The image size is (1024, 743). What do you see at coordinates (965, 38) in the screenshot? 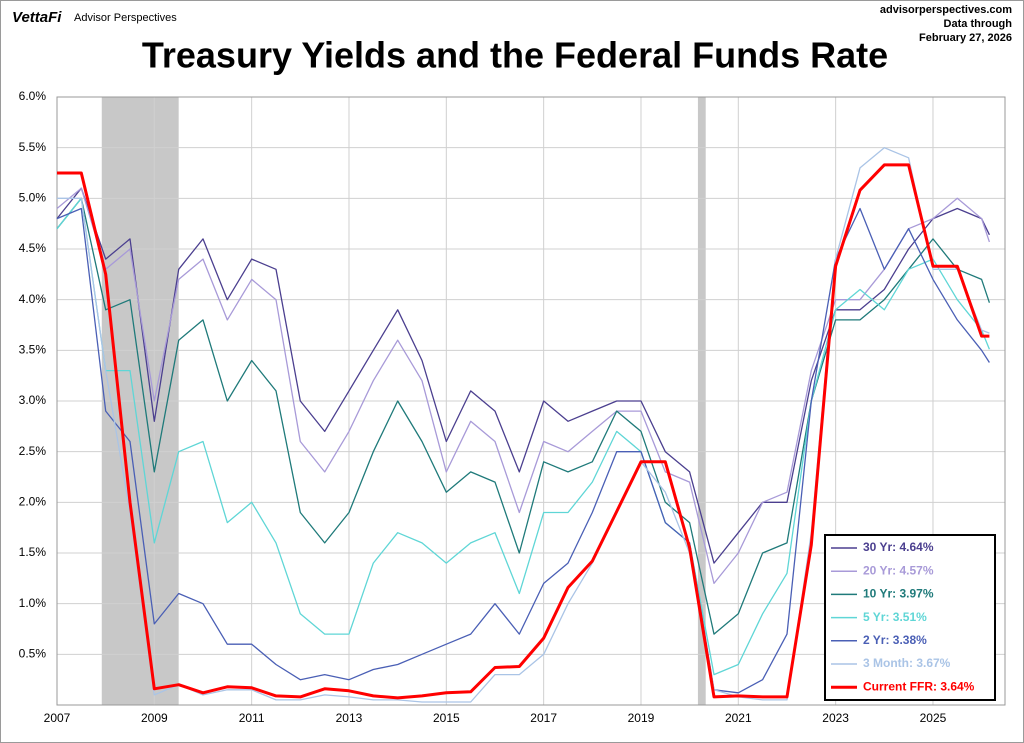
I see `date: February 27, 2026` at bounding box center [965, 38].